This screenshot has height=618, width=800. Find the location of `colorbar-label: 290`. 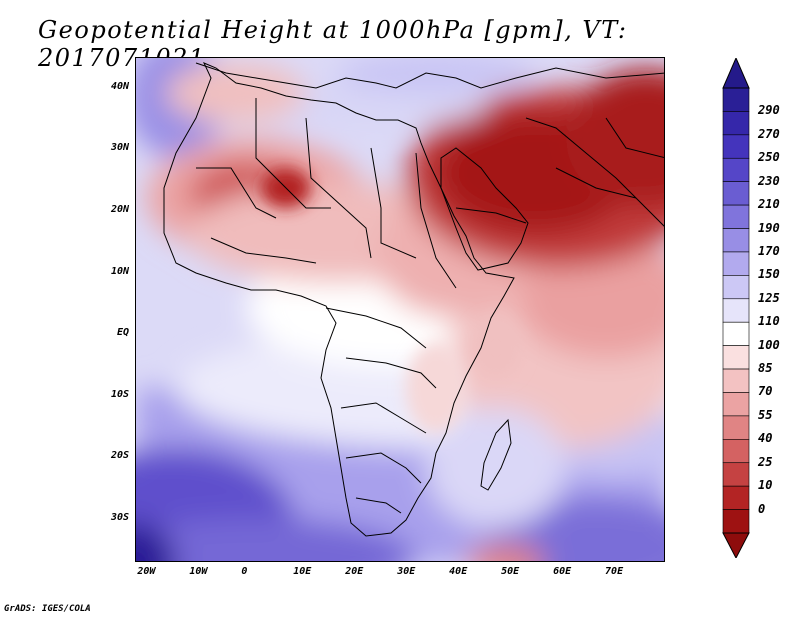

colorbar-label: 290 is located at coordinates (769, 110).